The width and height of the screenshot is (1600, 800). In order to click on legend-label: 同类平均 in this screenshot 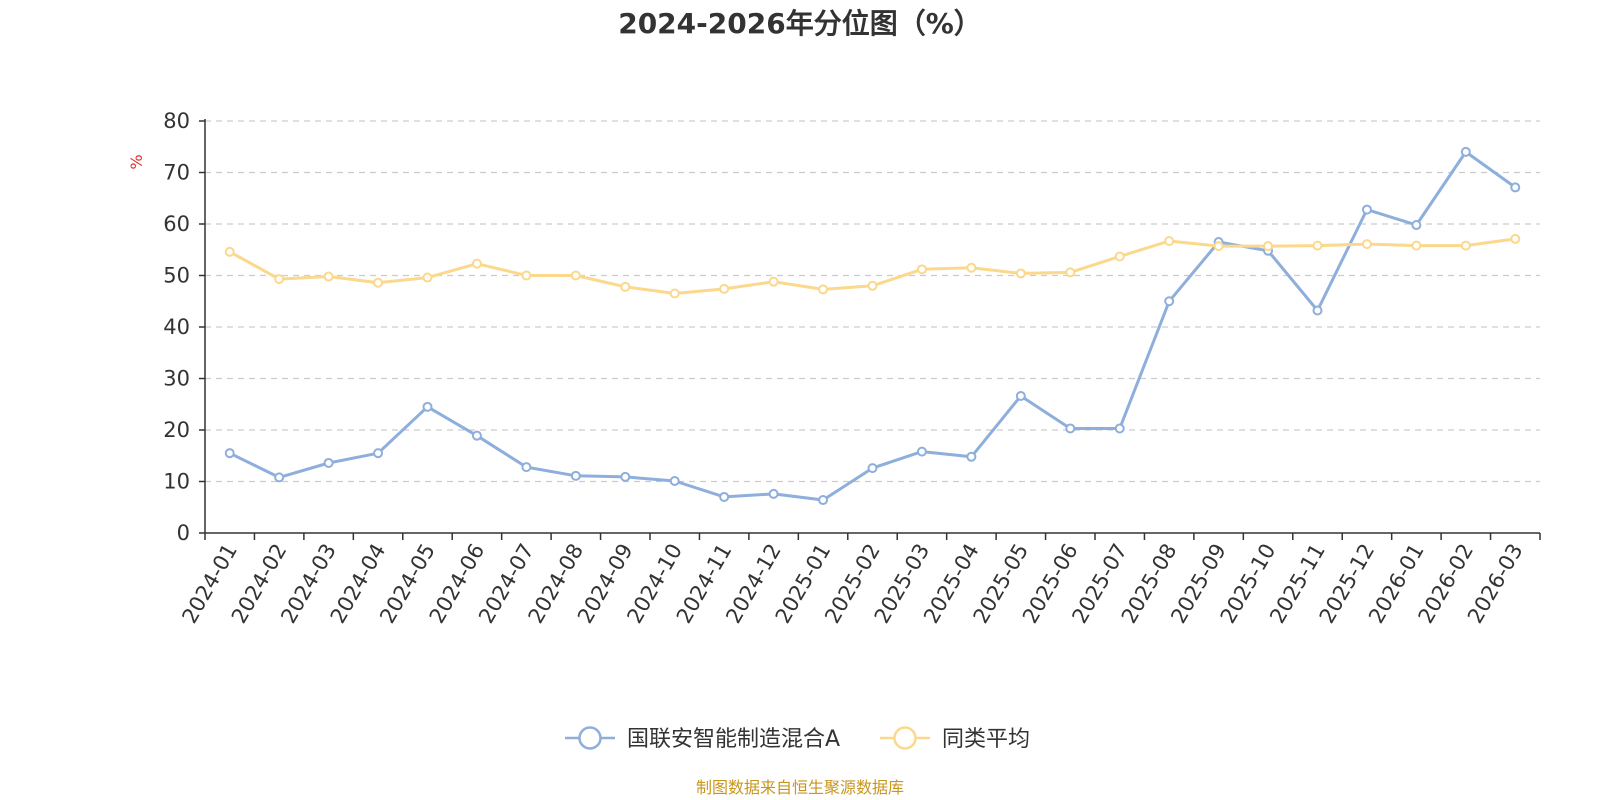, I will do `click(986, 739)`.